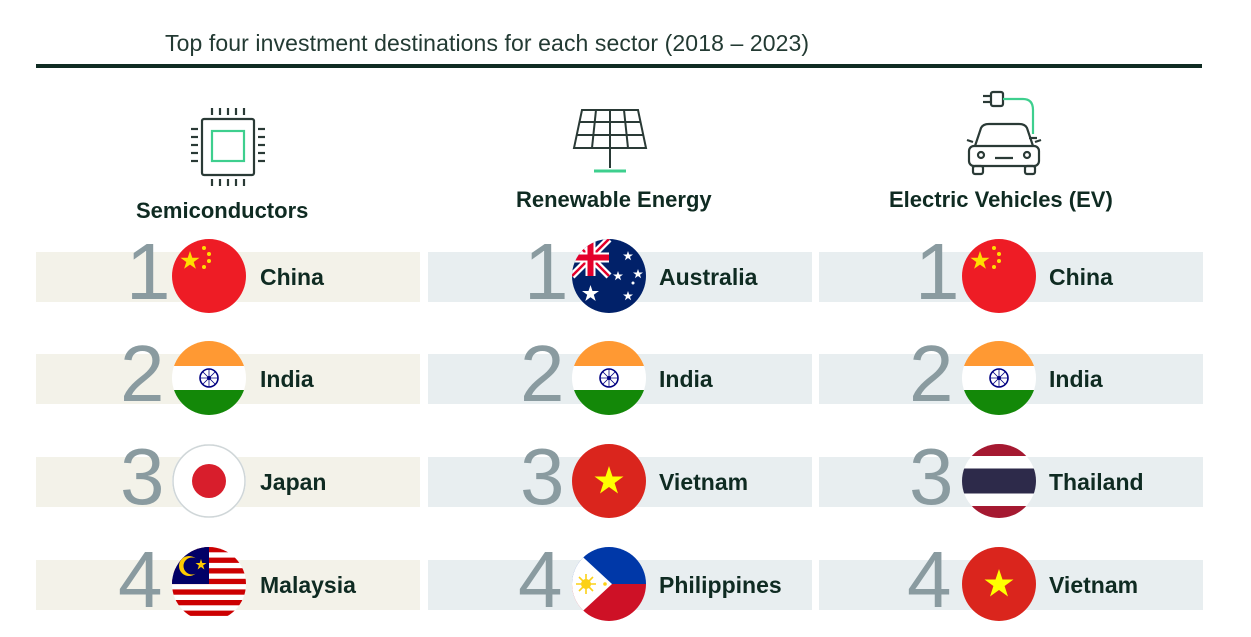 The width and height of the screenshot is (1251, 637). I want to click on japan-flag-icon, so click(209, 481).